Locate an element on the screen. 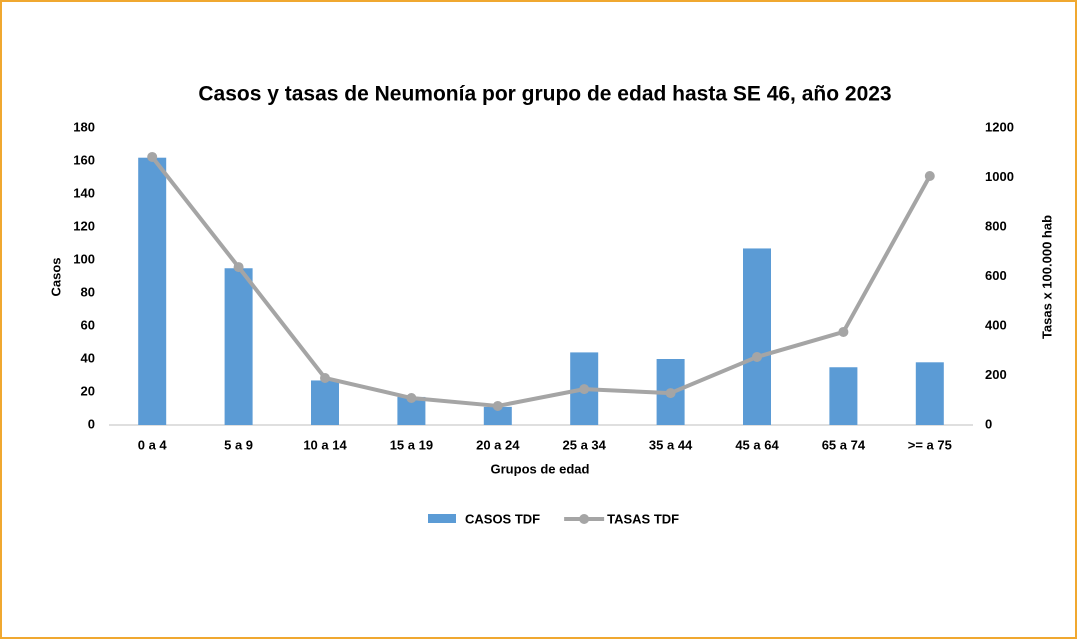 This screenshot has width=1077, height=639. x-tick-label: 20 a 24 is located at coordinates (498, 444).